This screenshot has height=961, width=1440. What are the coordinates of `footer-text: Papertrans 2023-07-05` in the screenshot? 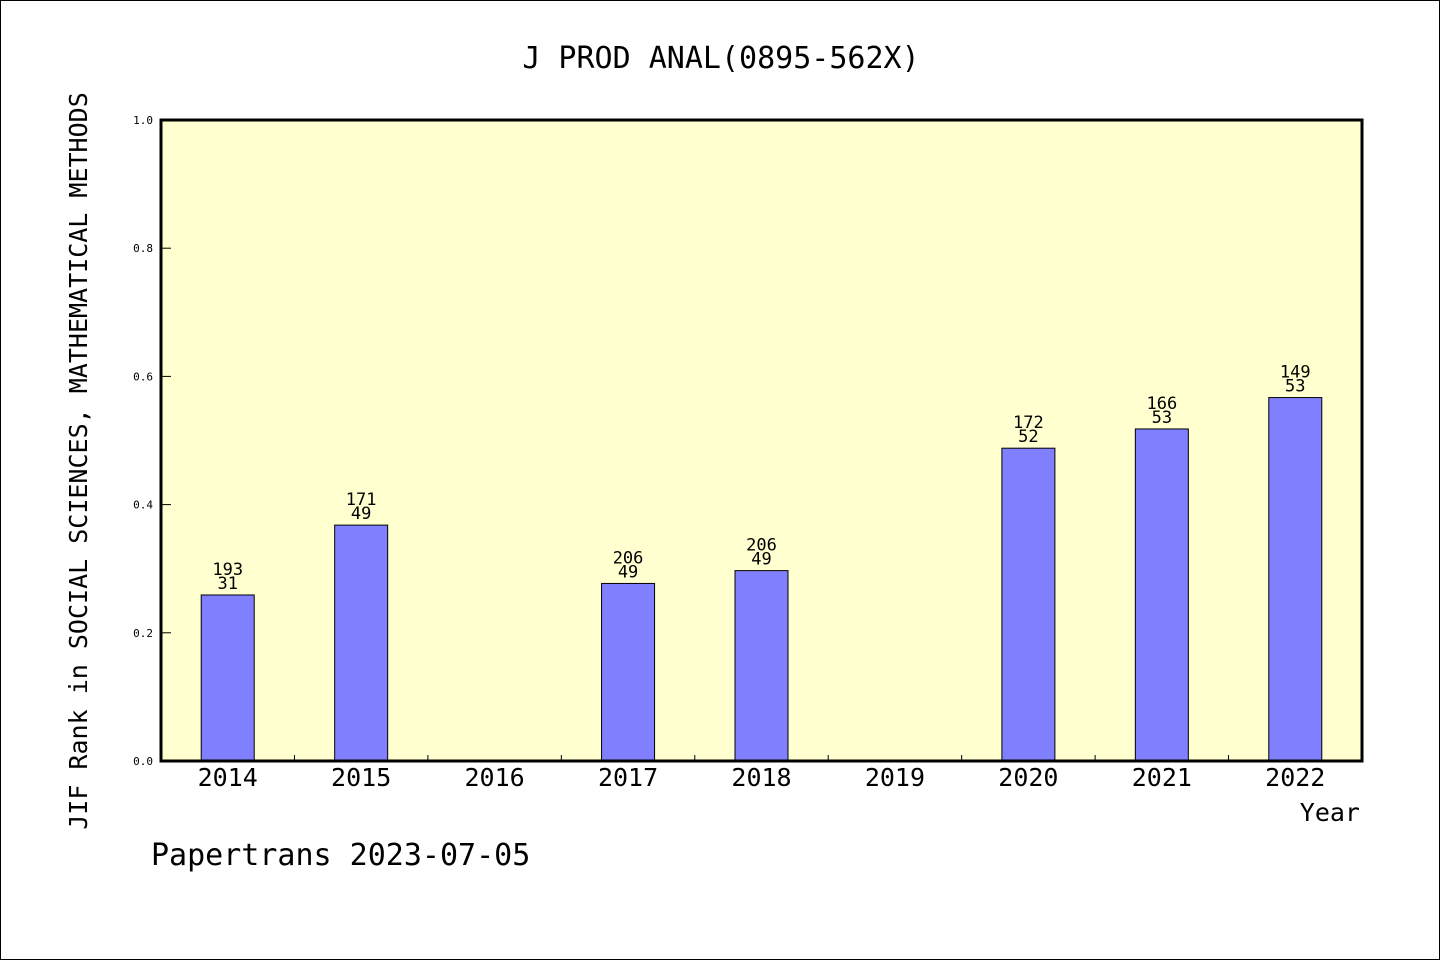 It's located at (340, 855).